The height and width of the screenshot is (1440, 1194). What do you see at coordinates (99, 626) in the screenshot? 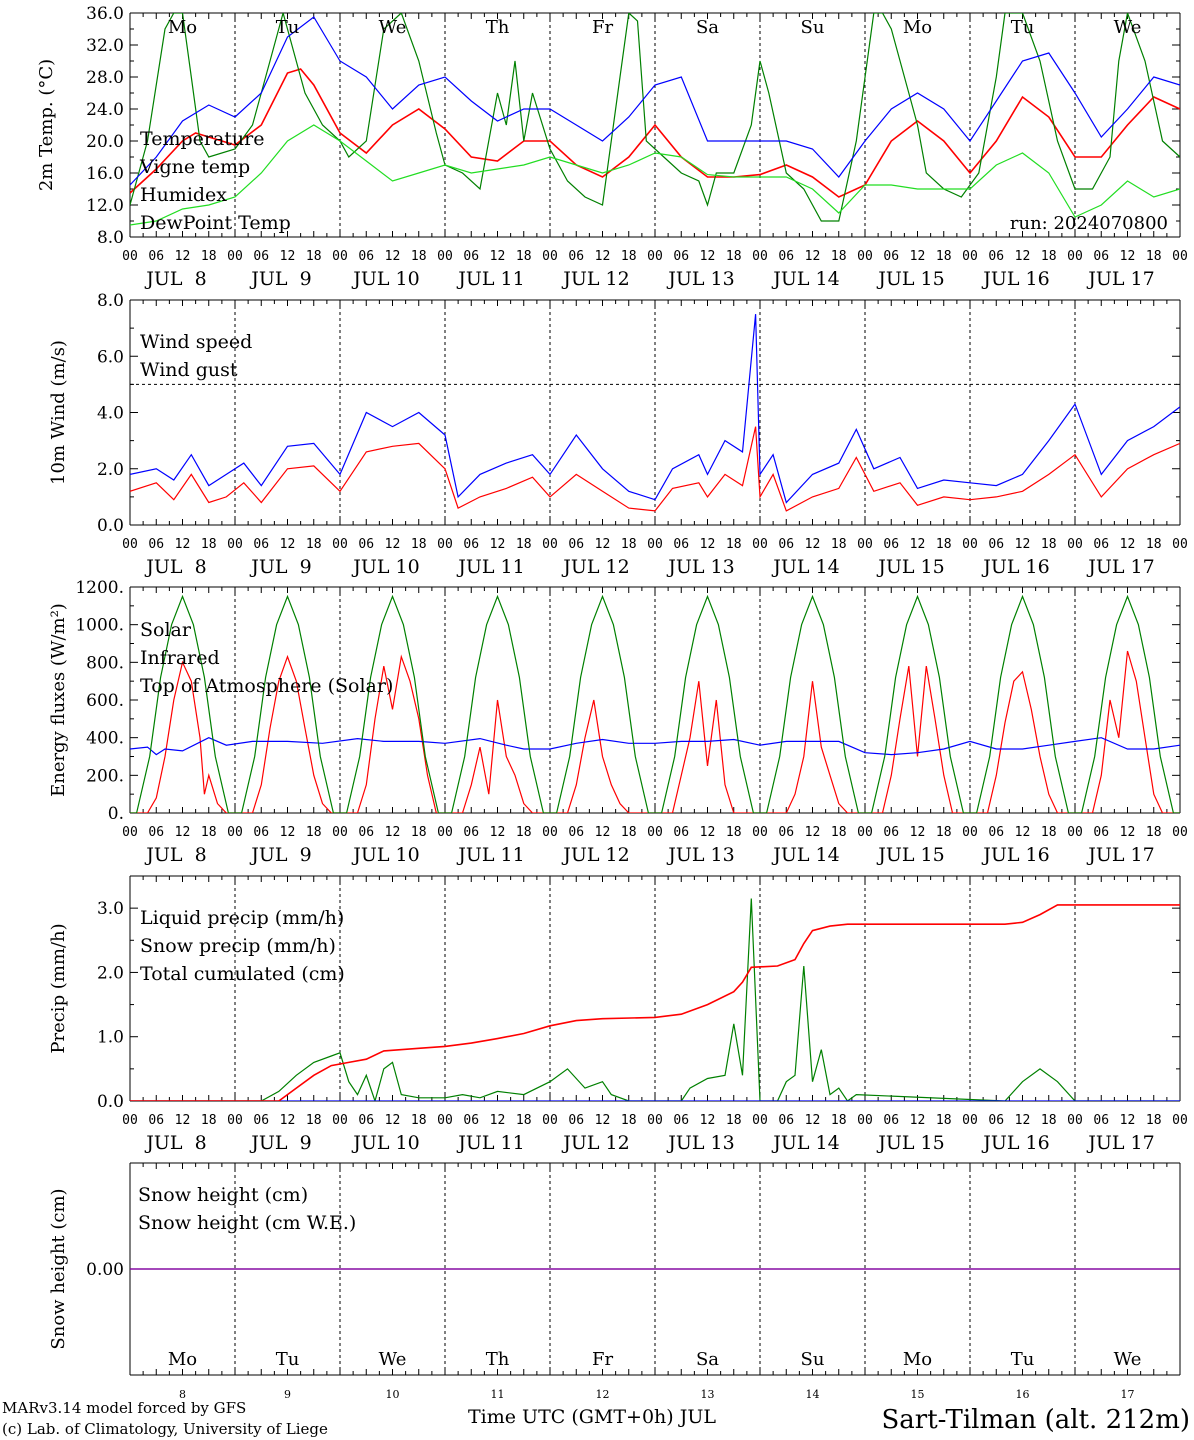
I see `y-tick-label: 1000.` at bounding box center [99, 626].